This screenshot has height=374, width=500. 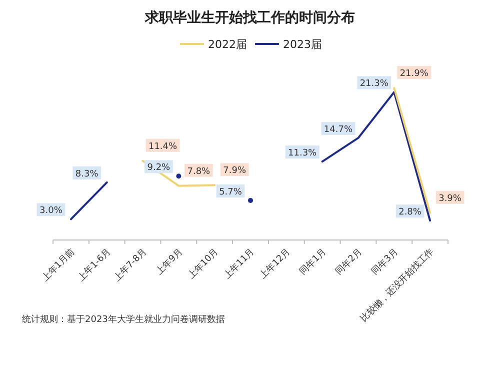 I want to click on data-label: 2.8%, so click(x=410, y=213).